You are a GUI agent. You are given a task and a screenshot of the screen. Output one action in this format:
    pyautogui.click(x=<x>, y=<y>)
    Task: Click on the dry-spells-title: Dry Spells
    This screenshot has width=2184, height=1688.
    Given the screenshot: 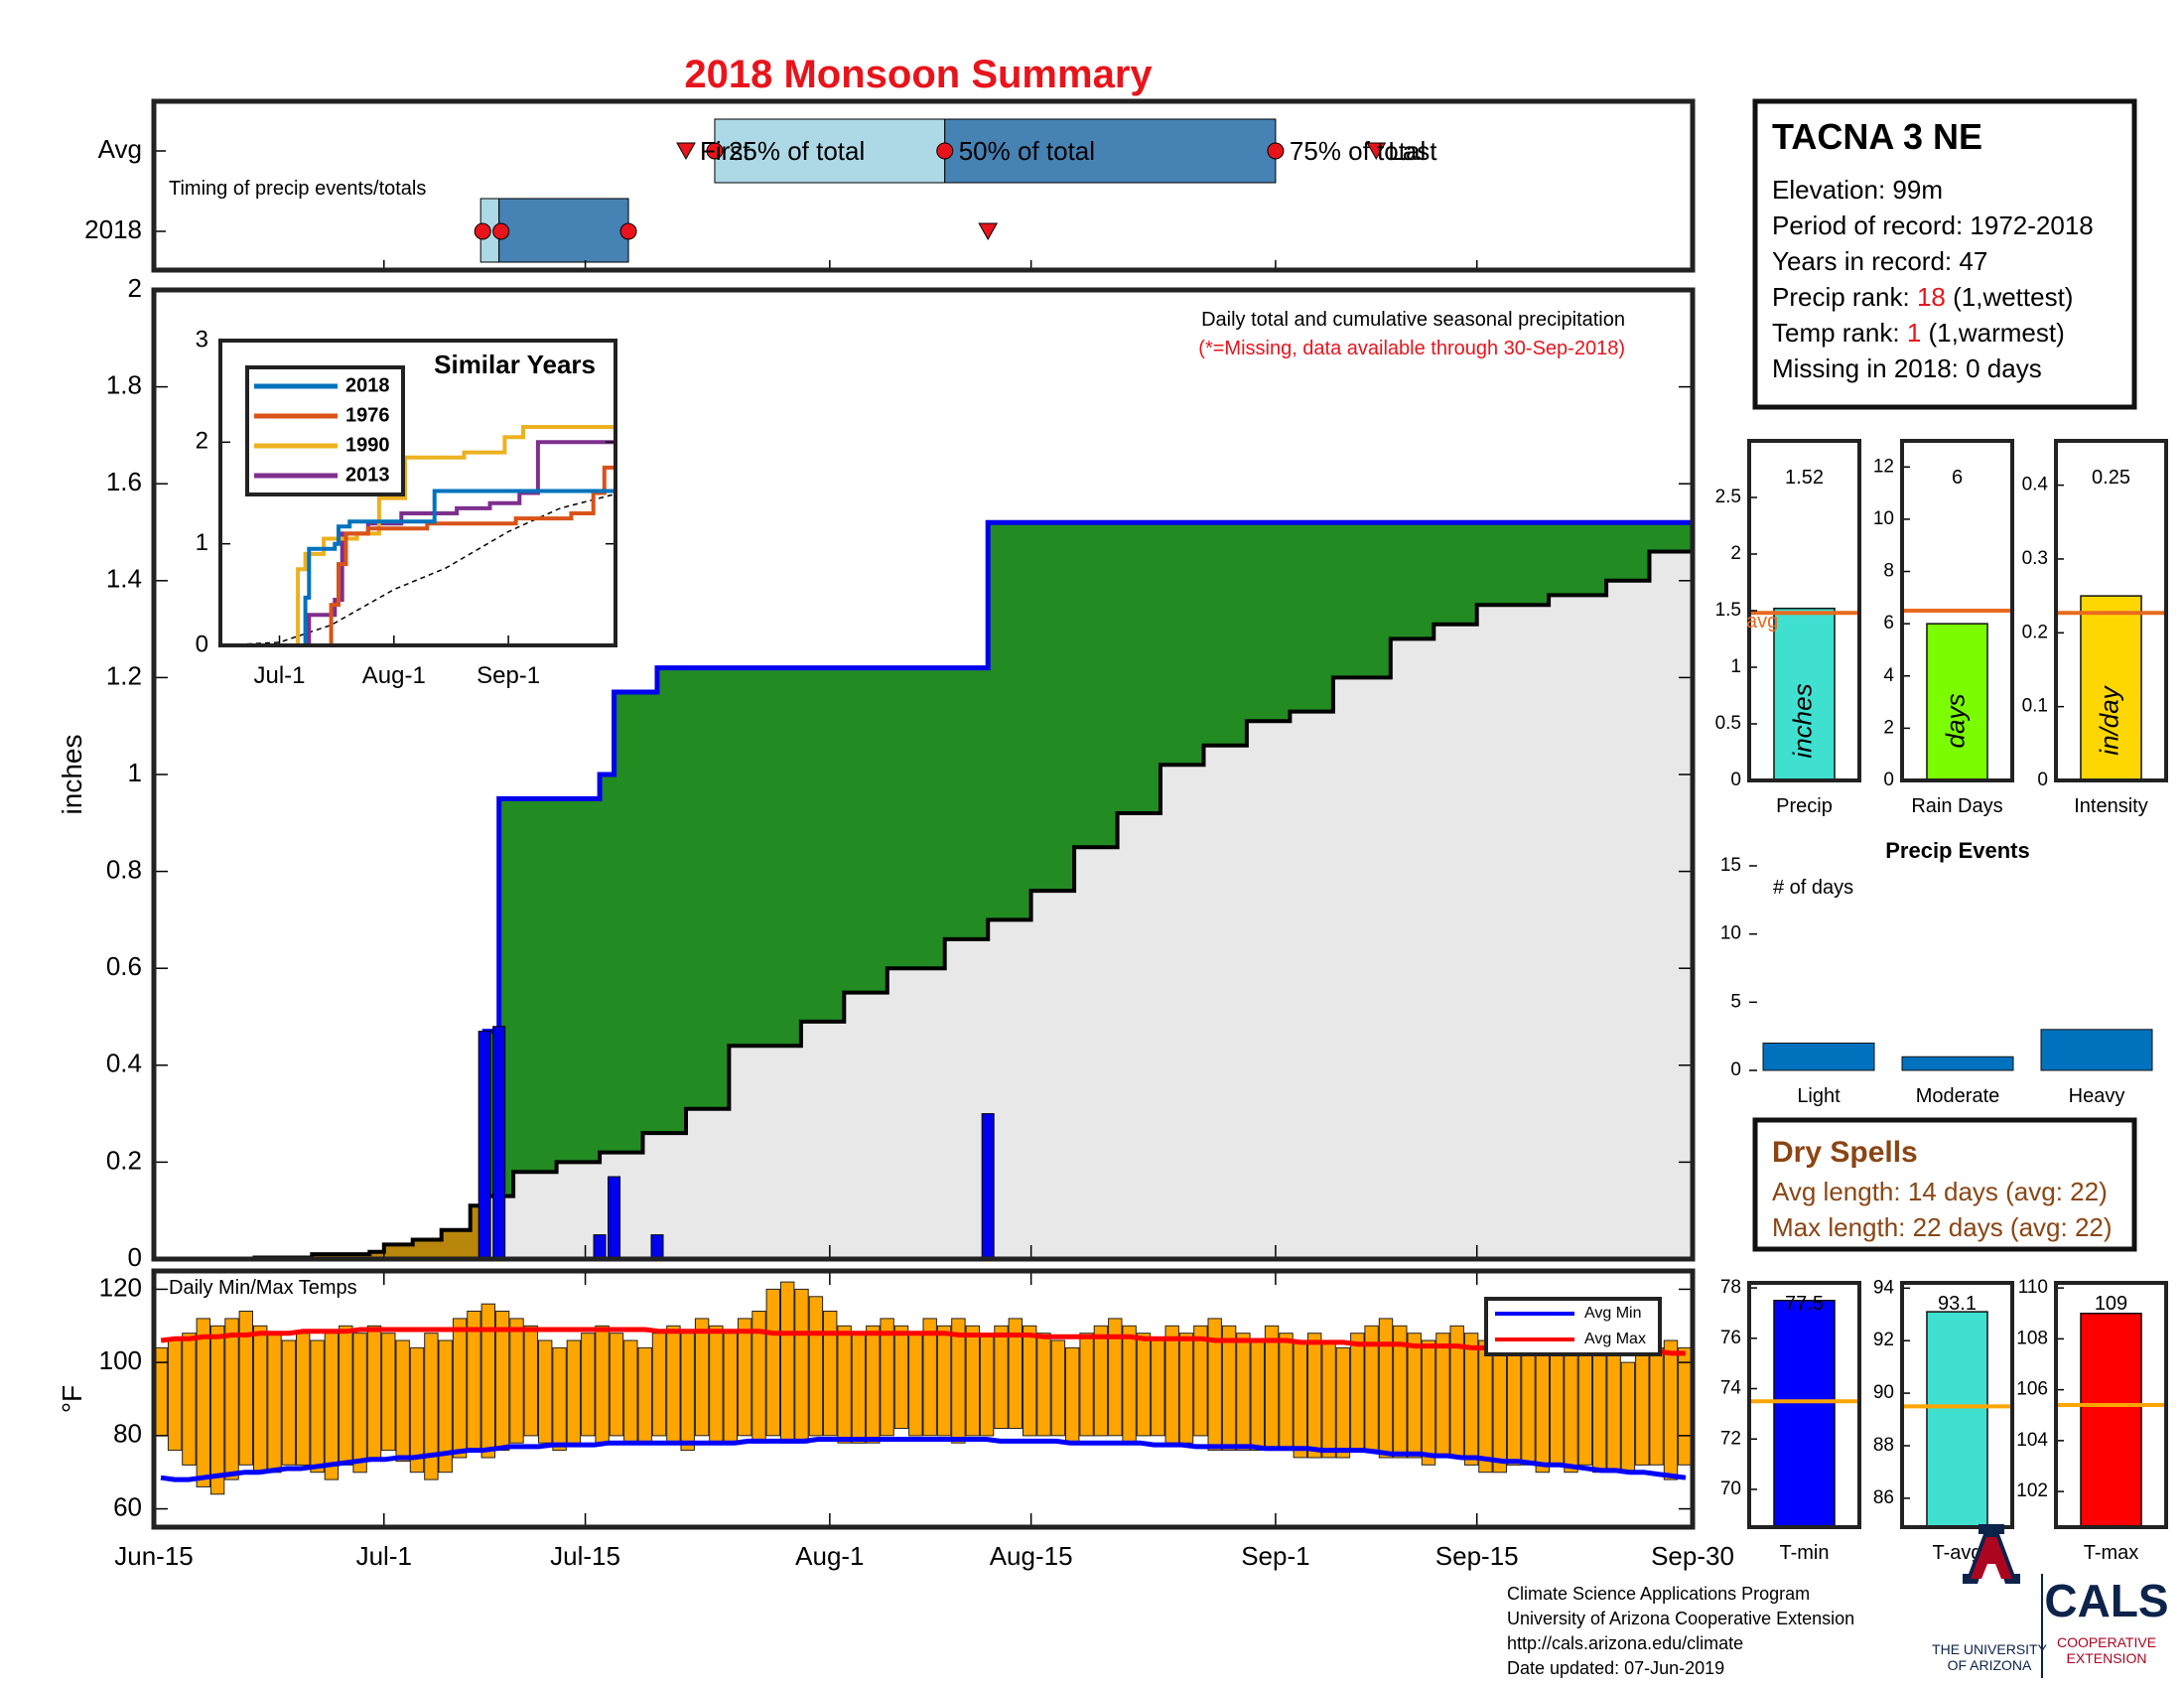 What is the action you would take?
    pyautogui.click(x=1845, y=1152)
    